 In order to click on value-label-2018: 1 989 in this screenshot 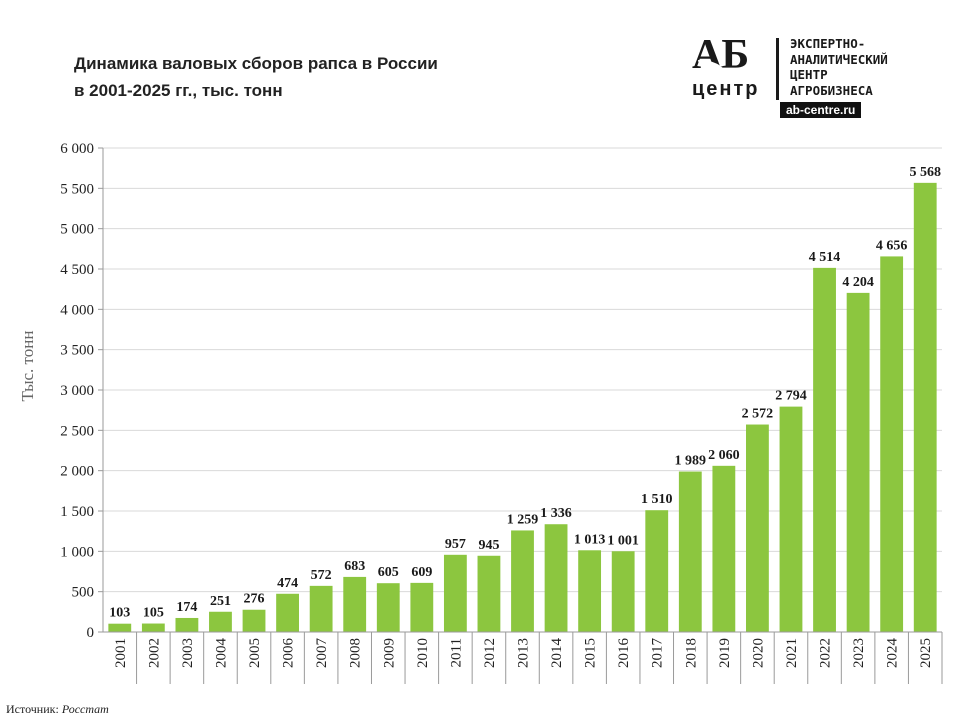, I will do `click(691, 461)`.